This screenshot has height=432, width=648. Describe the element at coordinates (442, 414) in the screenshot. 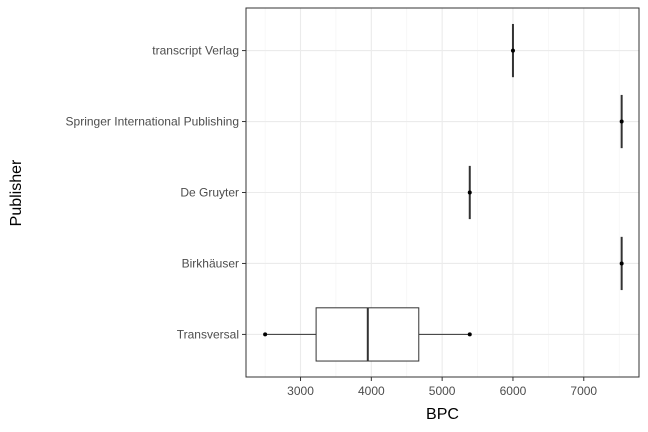

I see `x-axis-title: BPC` at that location.